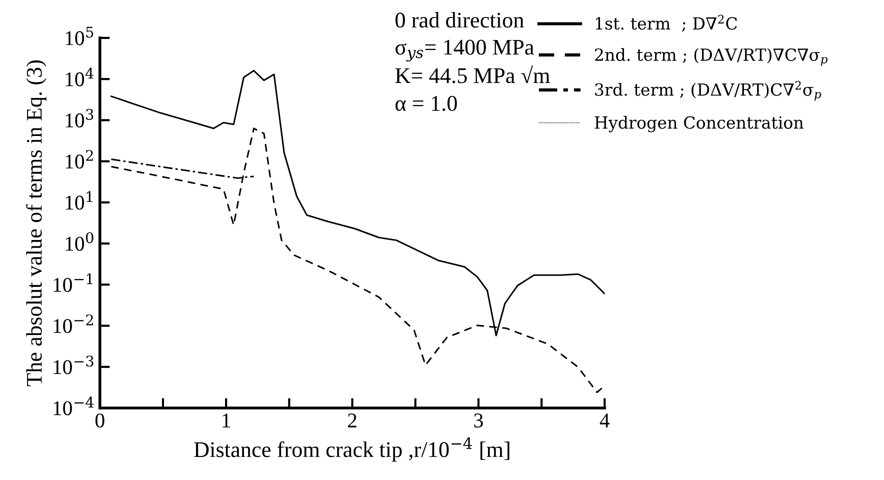  I want to click on x-axis-title: Distance from crack tip ,r/10$^{−4}$ [m], so click(352, 449).